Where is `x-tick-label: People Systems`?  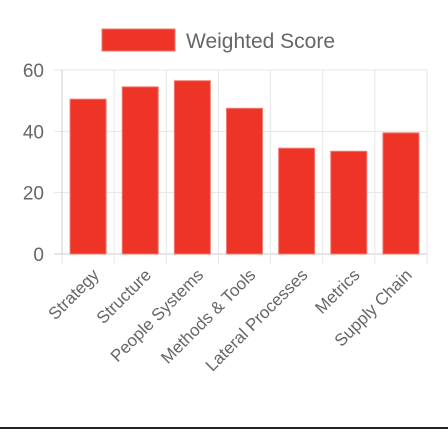
x-tick-label: People Systems is located at coordinates (157, 315).